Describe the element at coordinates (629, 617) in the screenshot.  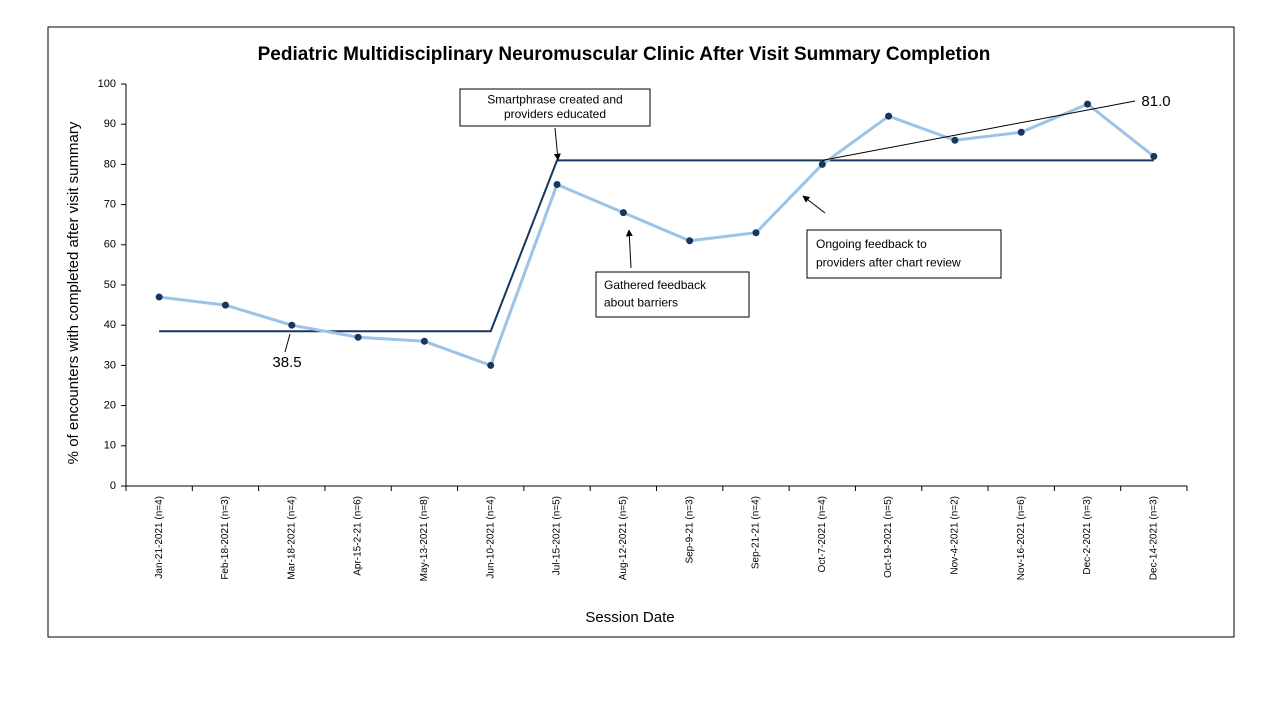
I see `x-axis-title: Session Date` at that location.